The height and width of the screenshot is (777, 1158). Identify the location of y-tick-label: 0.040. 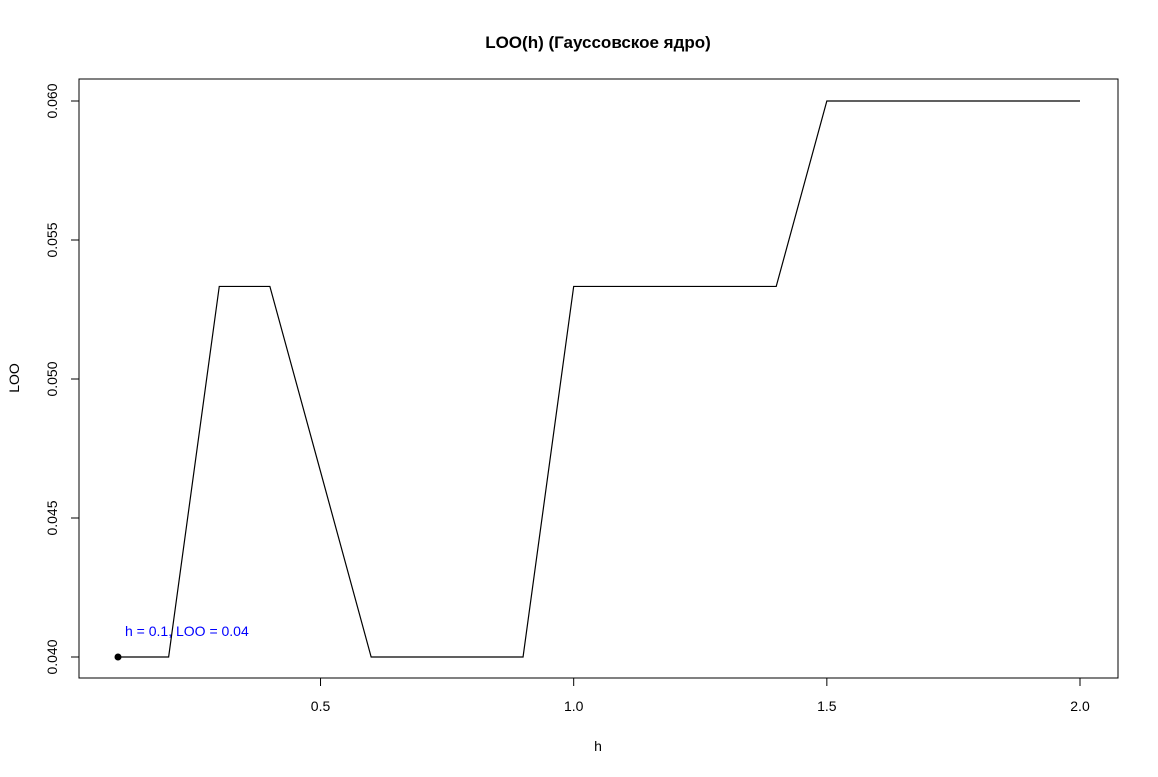
(52, 656).